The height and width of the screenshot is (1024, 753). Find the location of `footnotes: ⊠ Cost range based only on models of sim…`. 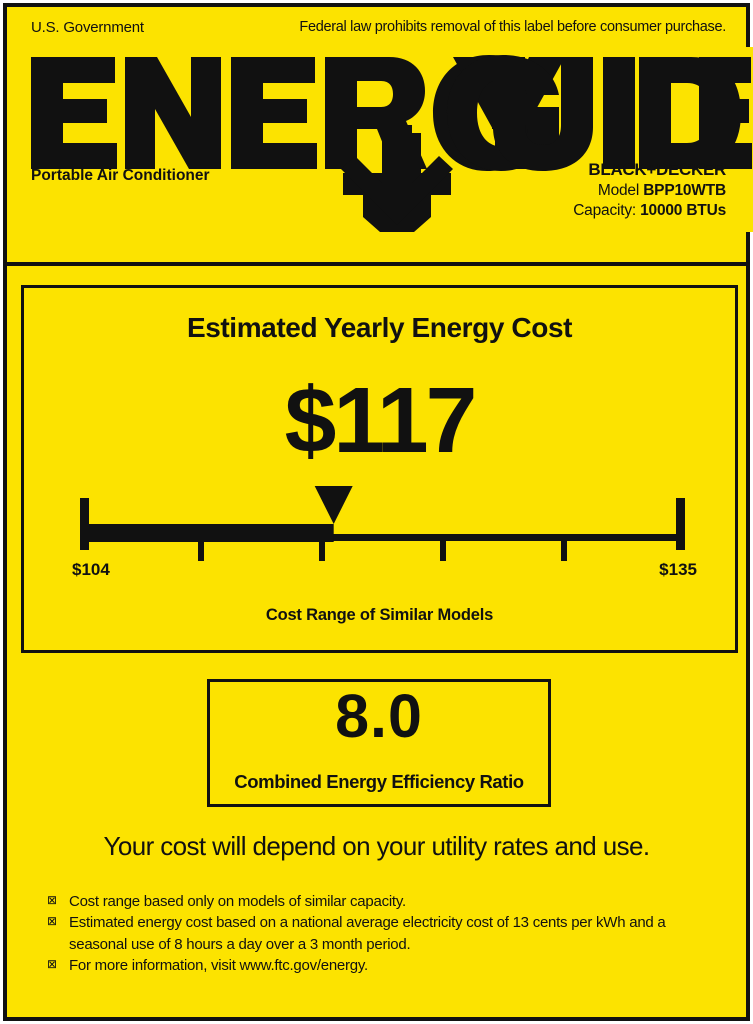

footnotes: ⊠ Cost range based only on models of sim… is located at coordinates (381, 933).